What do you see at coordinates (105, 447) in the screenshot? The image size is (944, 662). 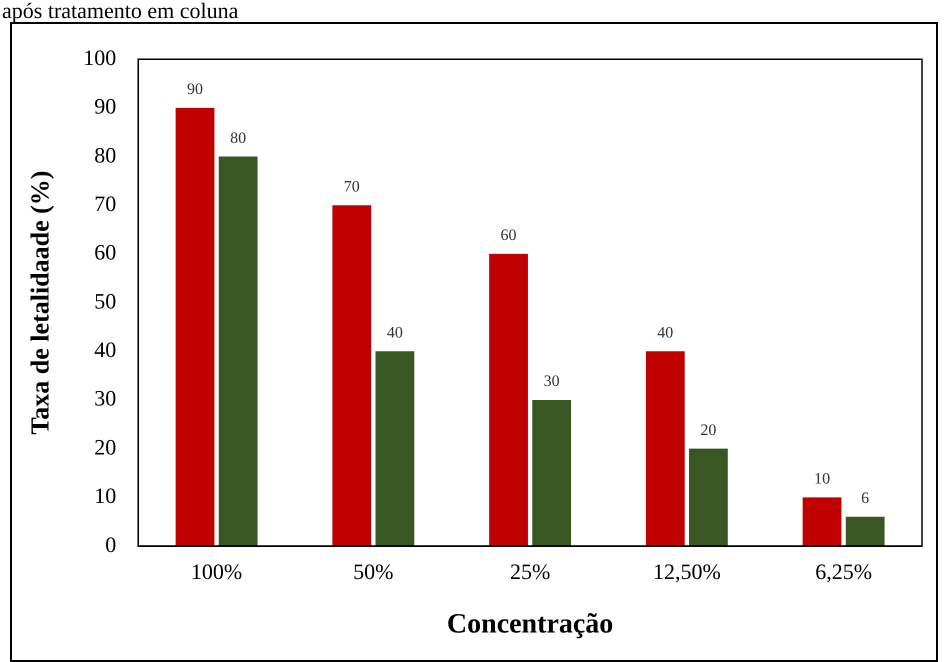 I see `y-tick-label: 20` at bounding box center [105, 447].